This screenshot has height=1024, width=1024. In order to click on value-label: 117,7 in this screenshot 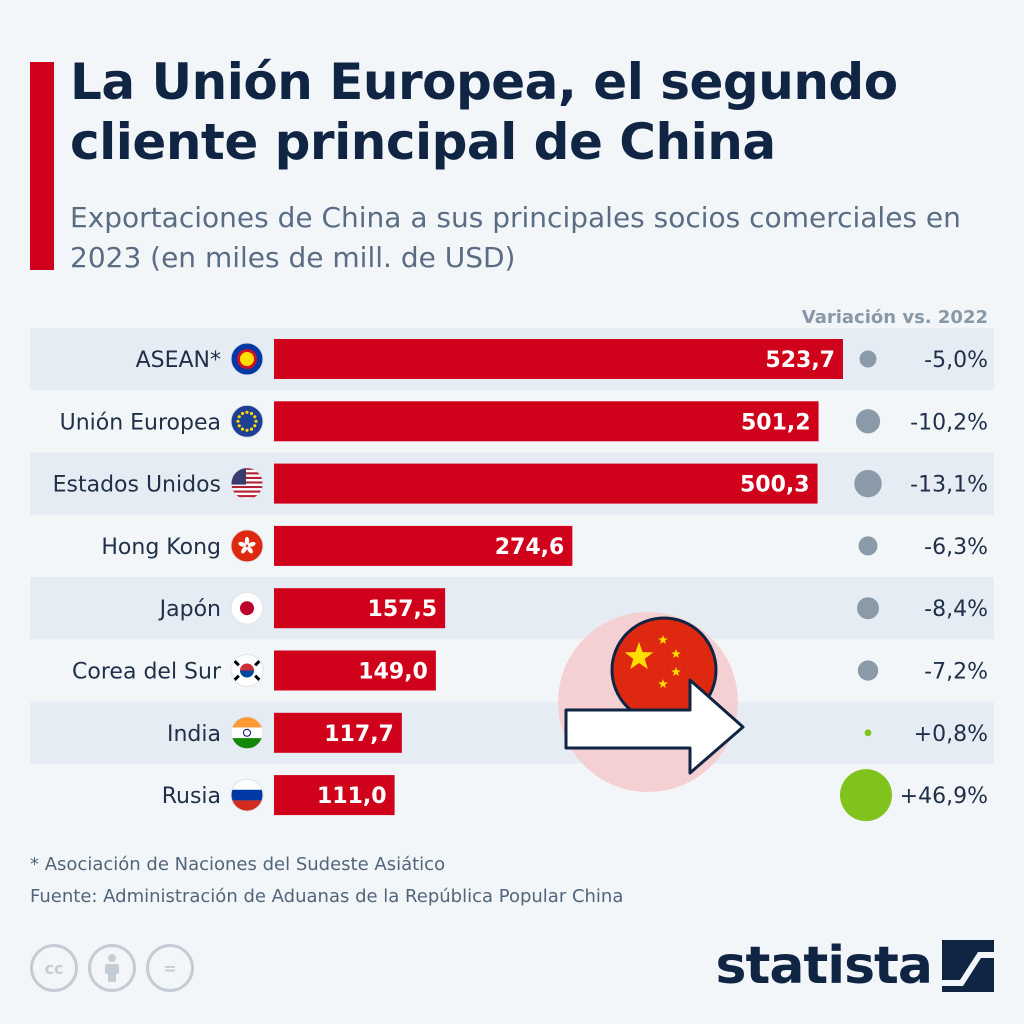, I will do `click(359, 734)`.